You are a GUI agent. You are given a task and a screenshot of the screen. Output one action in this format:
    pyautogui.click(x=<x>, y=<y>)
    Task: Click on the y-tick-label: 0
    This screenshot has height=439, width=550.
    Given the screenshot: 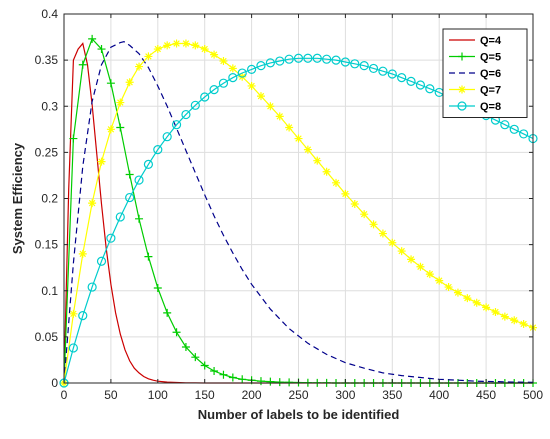 What is the action you would take?
    pyautogui.click(x=54, y=383)
    